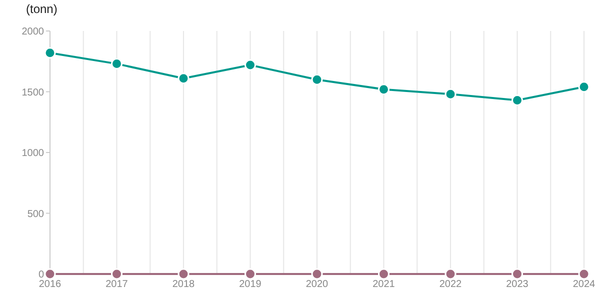 The height and width of the screenshot is (305, 615). What do you see at coordinates (184, 284) in the screenshot?
I see `x-tick-label: 2018` at bounding box center [184, 284].